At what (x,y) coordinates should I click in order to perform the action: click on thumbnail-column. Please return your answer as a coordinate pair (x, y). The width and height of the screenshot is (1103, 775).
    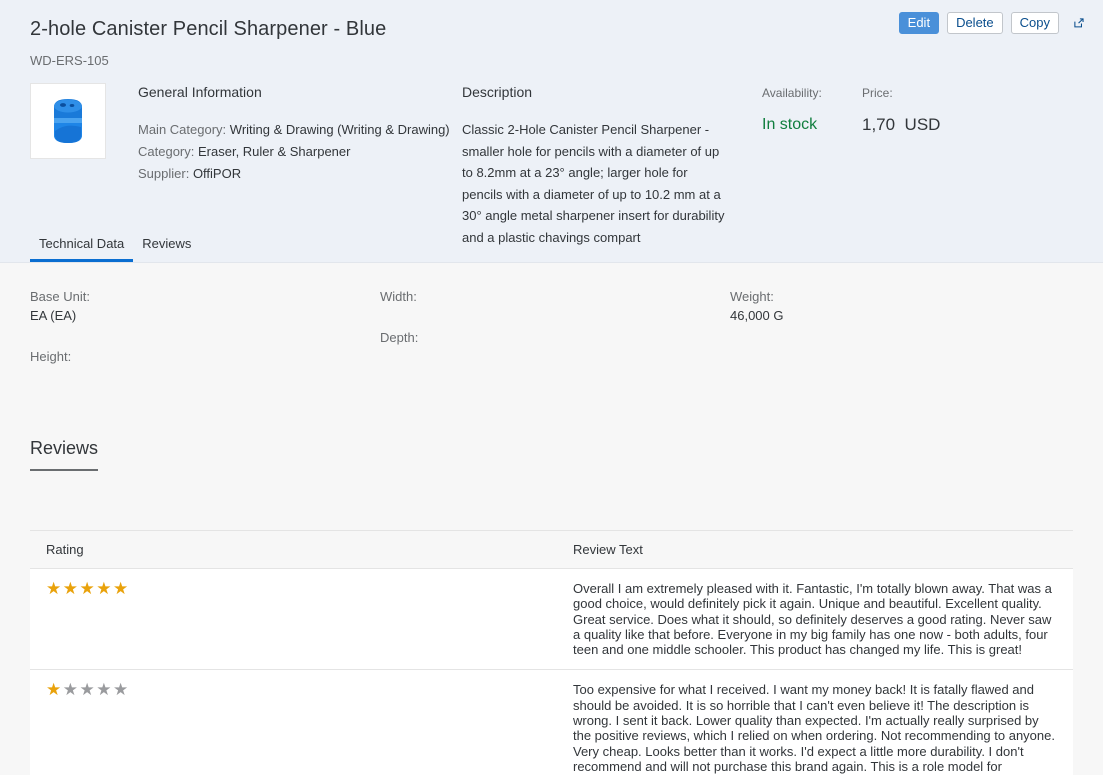
    Looking at the image, I should click on (82, 165).